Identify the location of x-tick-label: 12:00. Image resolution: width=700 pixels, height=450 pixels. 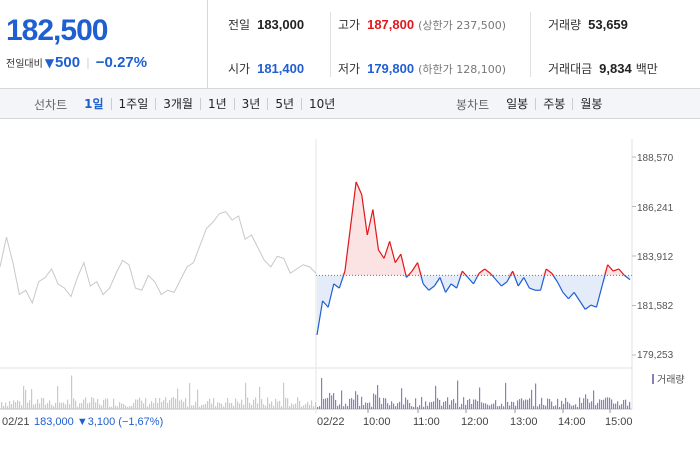
(475, 422).